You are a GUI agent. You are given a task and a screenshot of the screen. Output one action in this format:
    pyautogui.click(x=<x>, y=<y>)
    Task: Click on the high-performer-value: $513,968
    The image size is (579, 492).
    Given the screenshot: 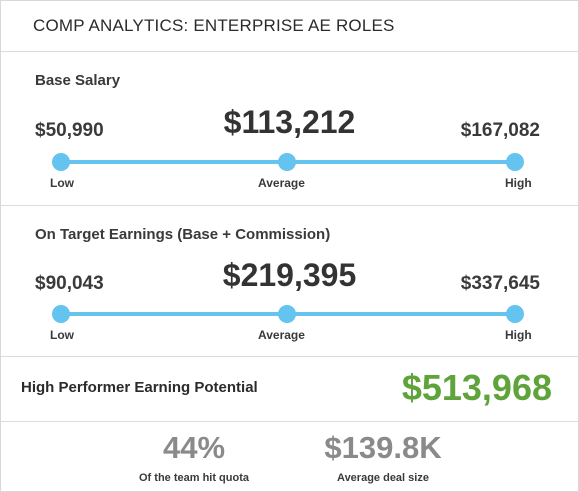 What is the action you would take?
    pyautogui.click(x=476, y=387)
    